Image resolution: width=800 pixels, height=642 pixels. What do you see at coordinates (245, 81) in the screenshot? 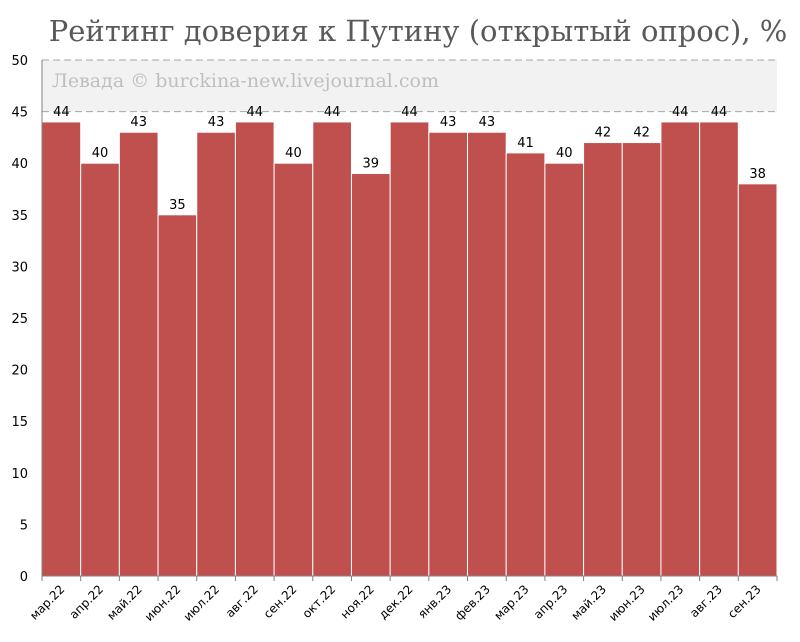
I see `watermark-text: Левада © burckina-new.livejournal.com` at bounding box center [245, 81].